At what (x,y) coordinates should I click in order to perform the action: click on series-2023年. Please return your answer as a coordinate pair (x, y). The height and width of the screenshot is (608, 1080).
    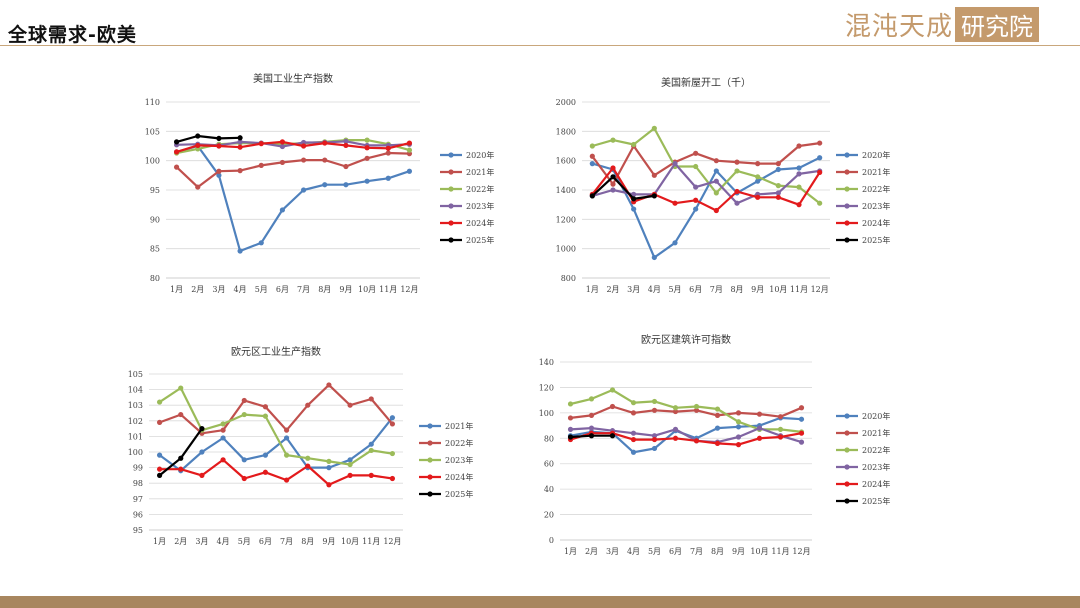
    Looking at the image, I should click on (276, 426).